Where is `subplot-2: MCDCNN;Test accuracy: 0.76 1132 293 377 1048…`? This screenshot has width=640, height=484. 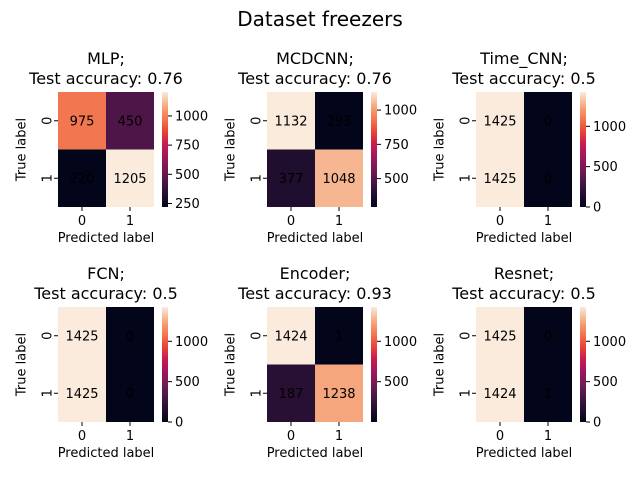
subplot-2: MCDCNN;Test accuracy: 0.76 1132 293 377 1048… is located at coordinates (321, 147).